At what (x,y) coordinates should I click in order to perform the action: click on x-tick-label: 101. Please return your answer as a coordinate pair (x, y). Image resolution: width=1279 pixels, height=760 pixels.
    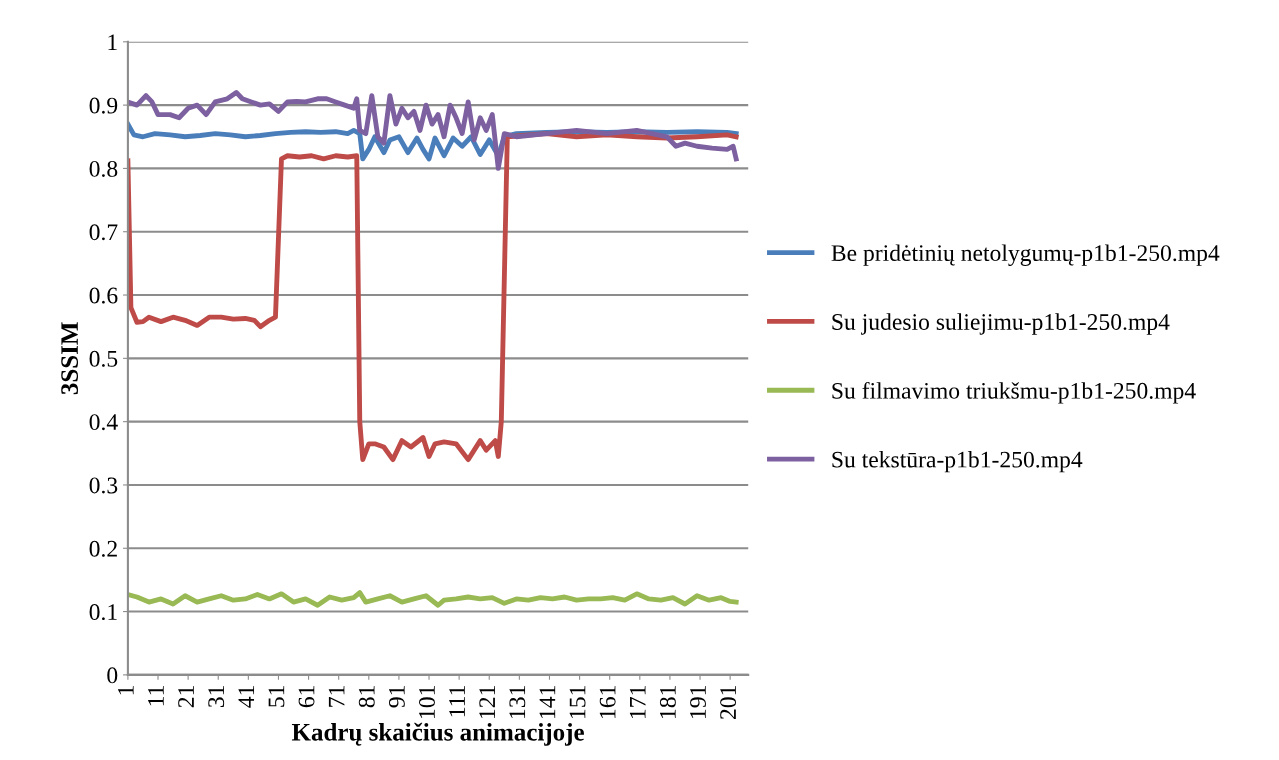
    Looking at the image, I should click on (427, 702).